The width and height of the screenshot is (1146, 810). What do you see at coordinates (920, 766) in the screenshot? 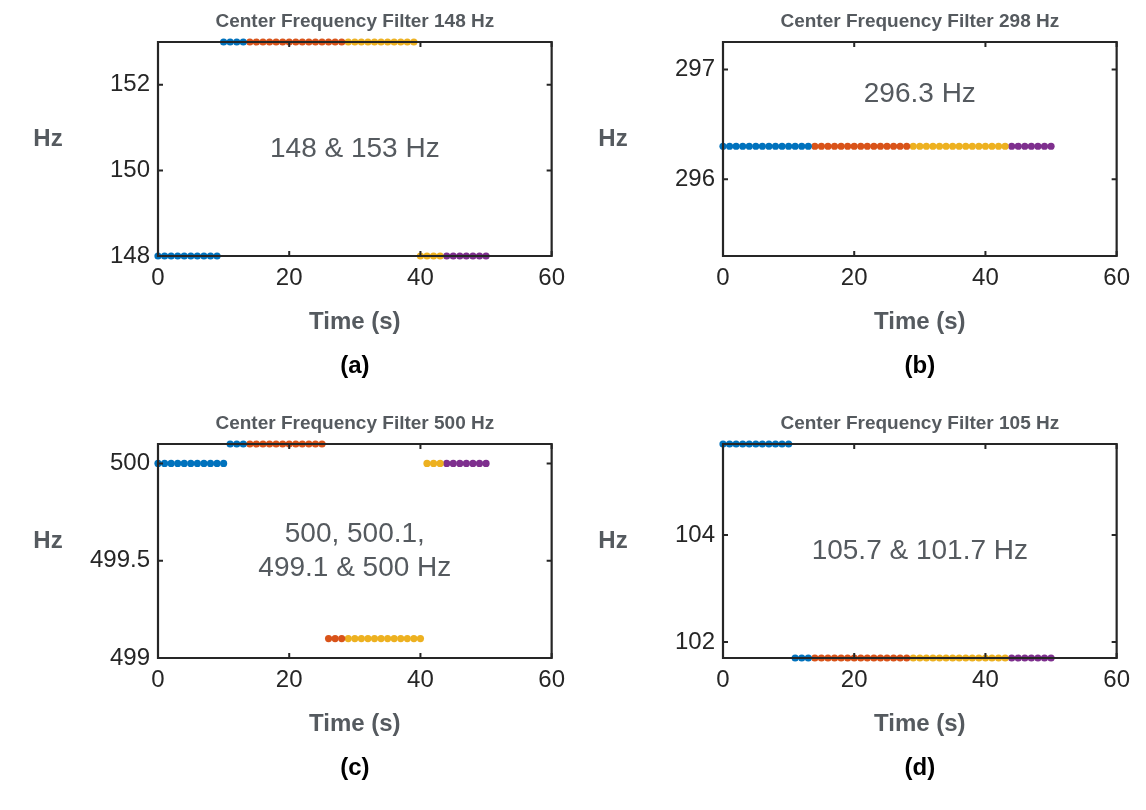
I see `text: (d)` at bounding box center [920, 766].